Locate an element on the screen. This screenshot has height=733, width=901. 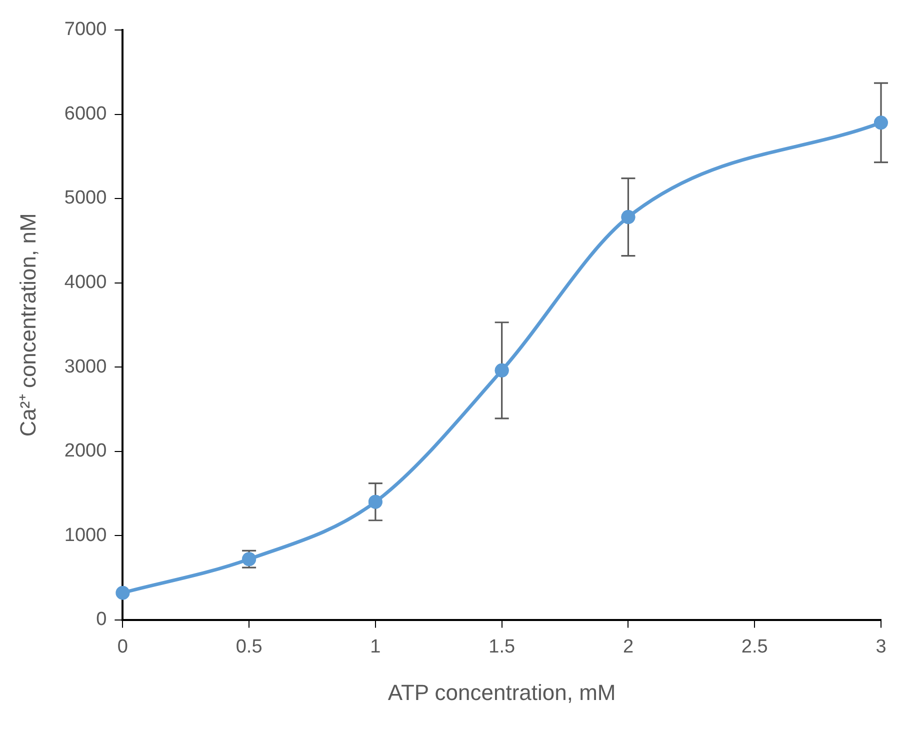
x-axis-title: ATP concentration, mM is located at coordinates (502, 692).